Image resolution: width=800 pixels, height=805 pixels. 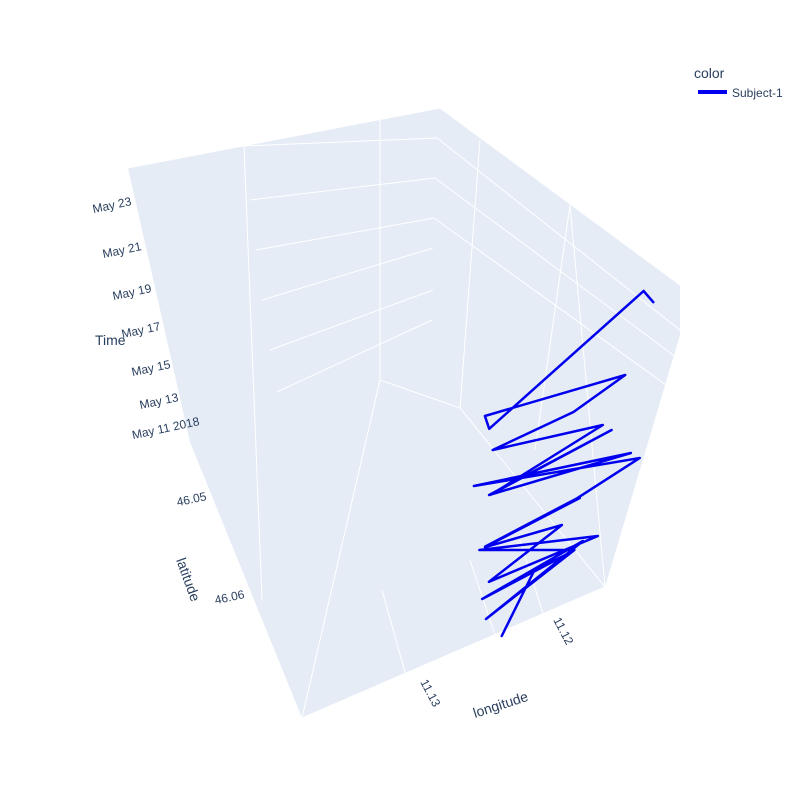 I want to click on y-tick-label: 46.05, so click(x=191, y=499).